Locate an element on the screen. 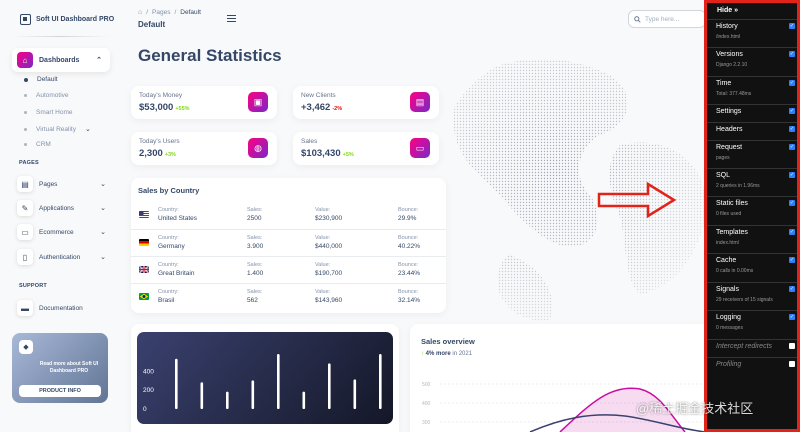 This screenshot has height=432, width=800. sidebar-item-pages: ▤ Pages ⌄ is located at coordinates (63, 184).